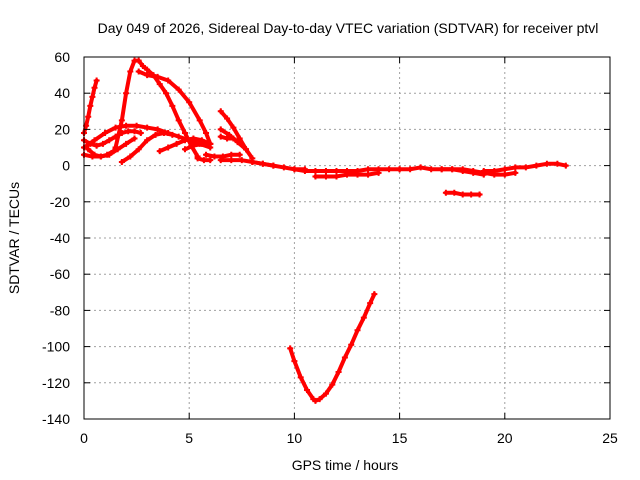 This screenshot has width=640, height=480. What do you see at coordinates (345, 465) in the screenshot?
I see `x-axis-label: GPS time / hours` at bounding box center [345, 465].